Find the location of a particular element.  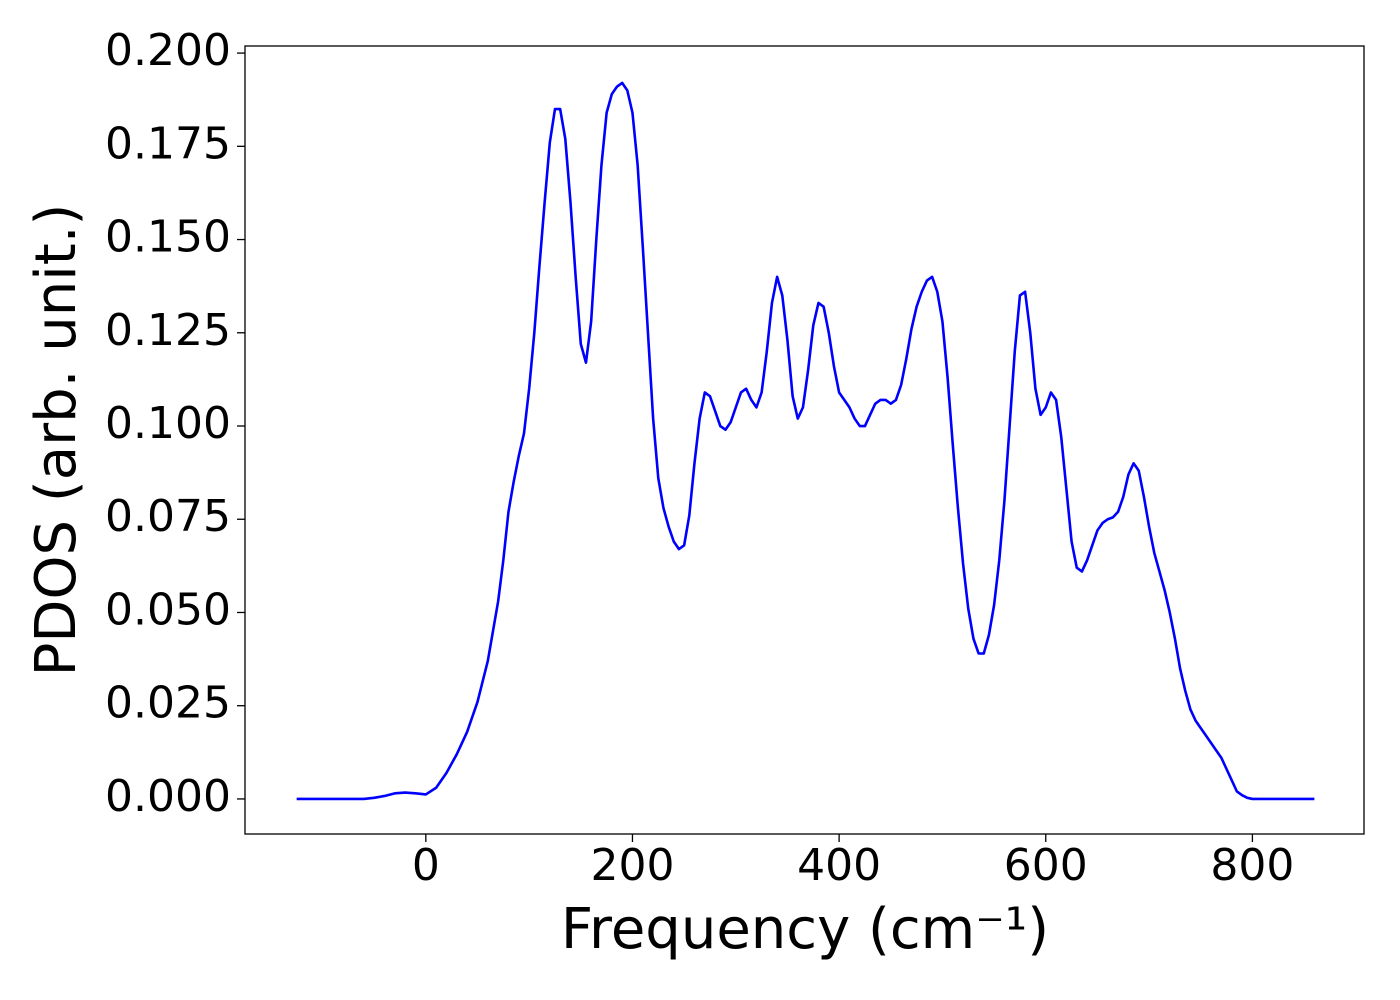

x-tick-label: 800 is located at coordinates (1252, 865).